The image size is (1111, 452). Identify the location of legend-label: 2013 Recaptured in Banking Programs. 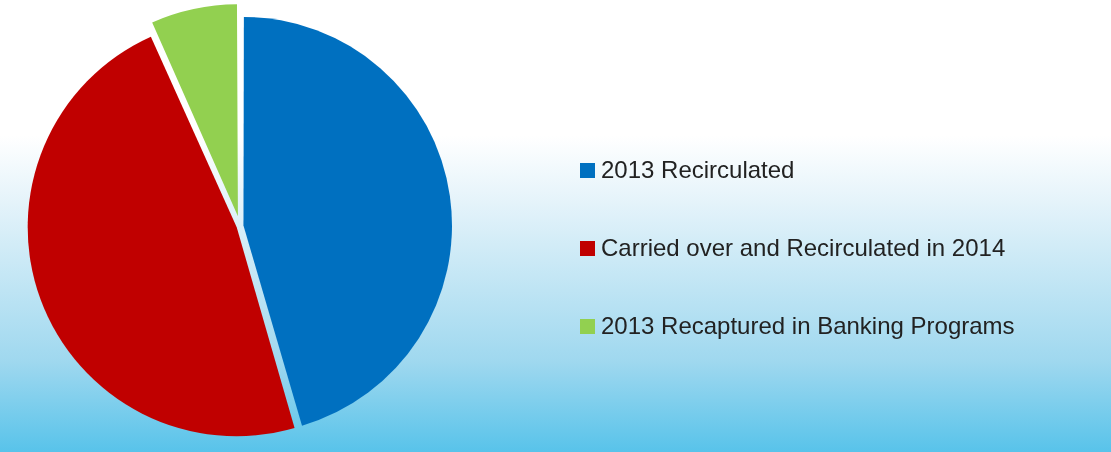
(808, 326).